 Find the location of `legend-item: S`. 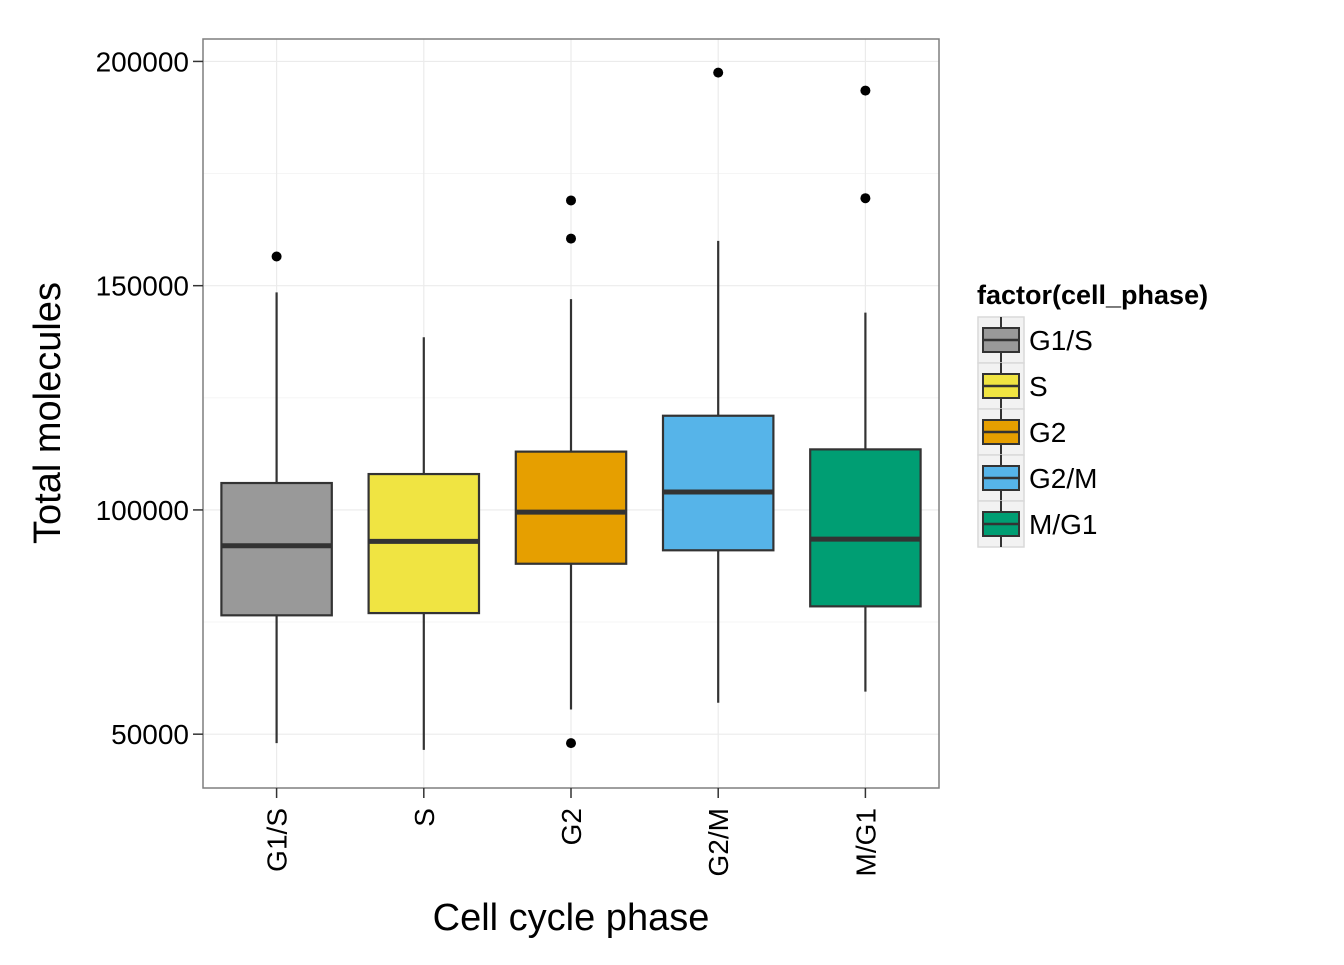

legend-item: S is located at coordinates (1012, 386).